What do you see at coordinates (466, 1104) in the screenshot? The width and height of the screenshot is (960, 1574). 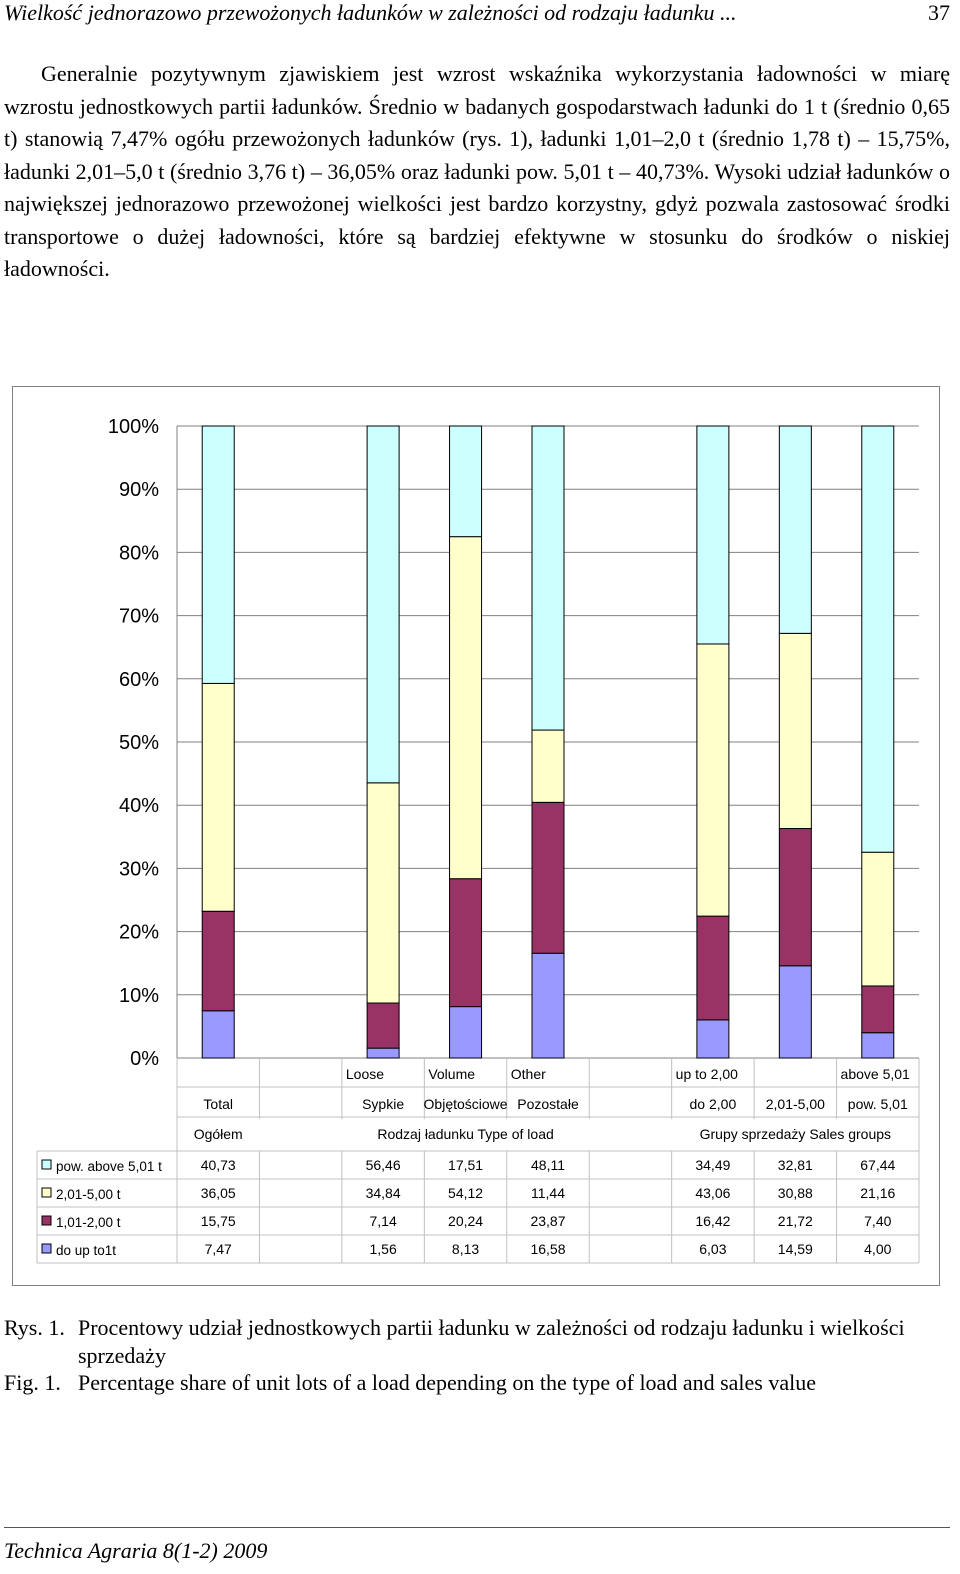 I see `category-label: Objętościowe` at bounding box center [466, 1104].